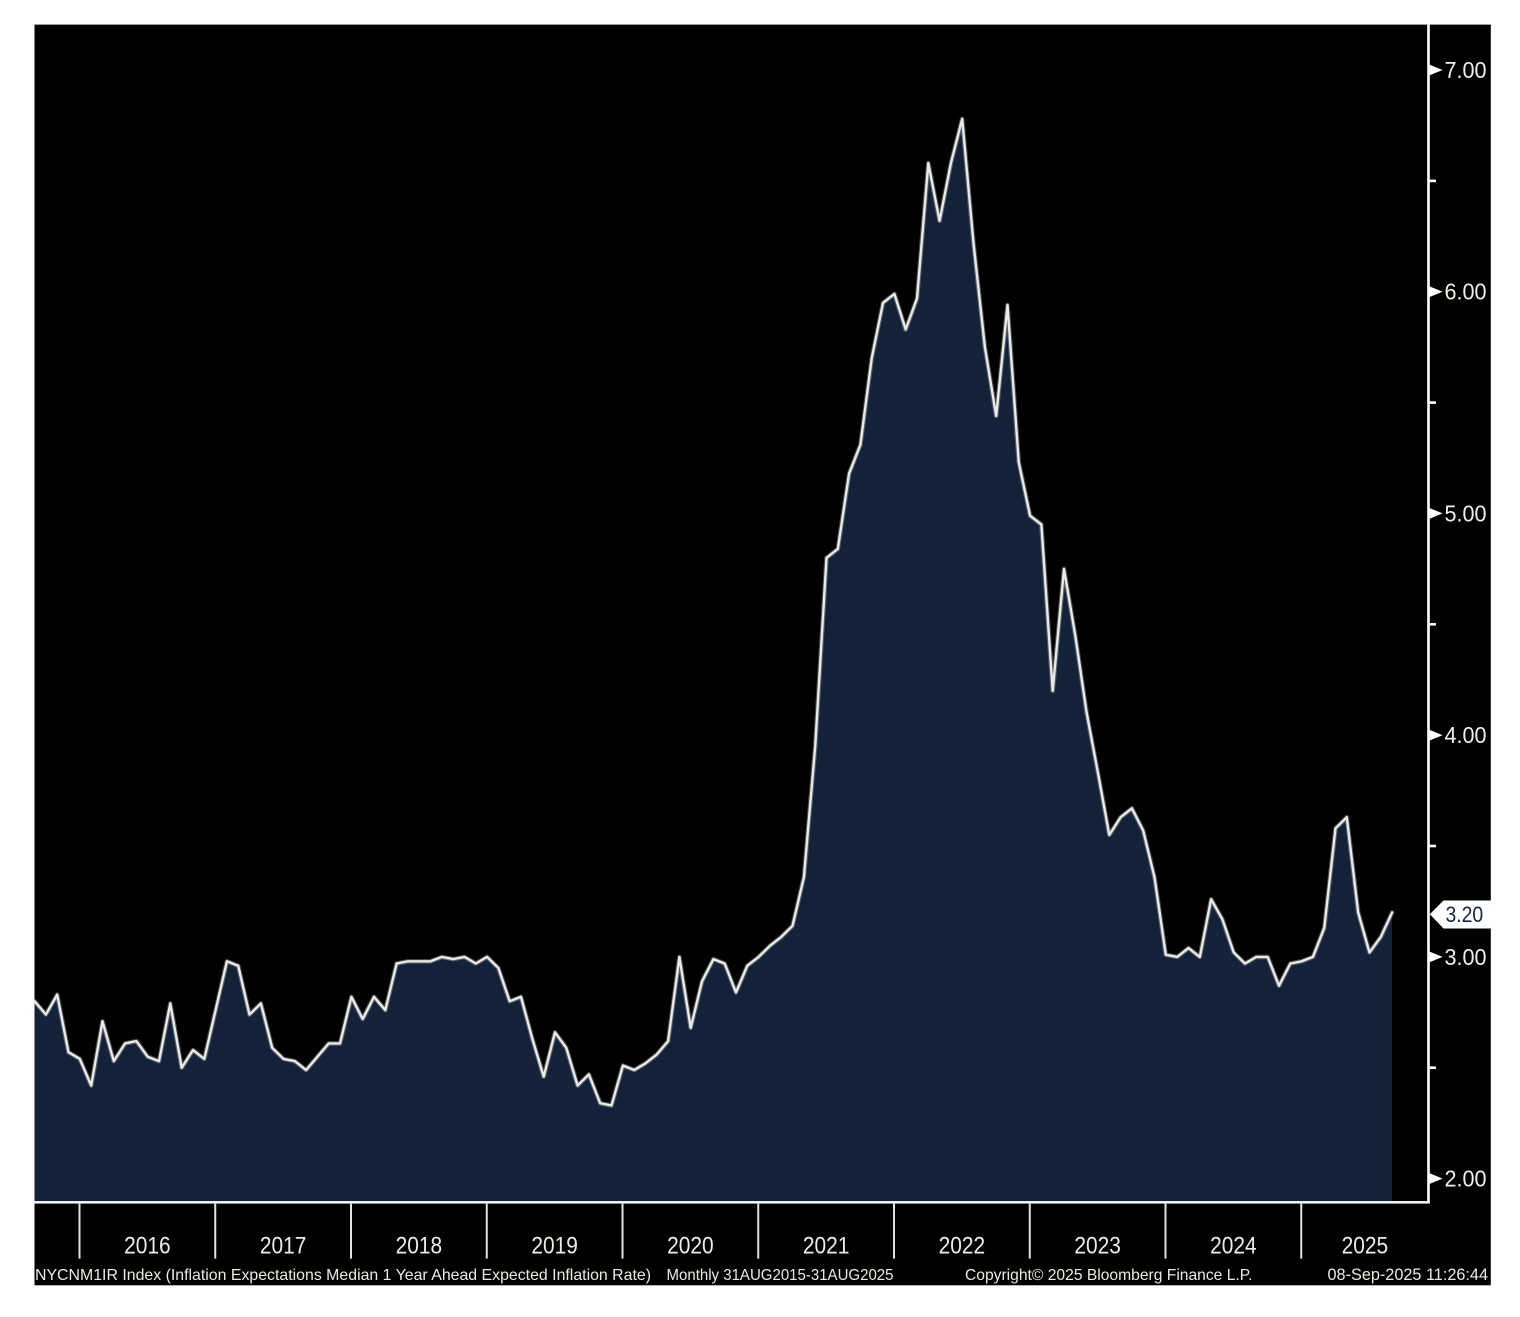 This screenshot has width=1520, height=1317. I want to click on svg-text: 2023, so click(1097, 1246).